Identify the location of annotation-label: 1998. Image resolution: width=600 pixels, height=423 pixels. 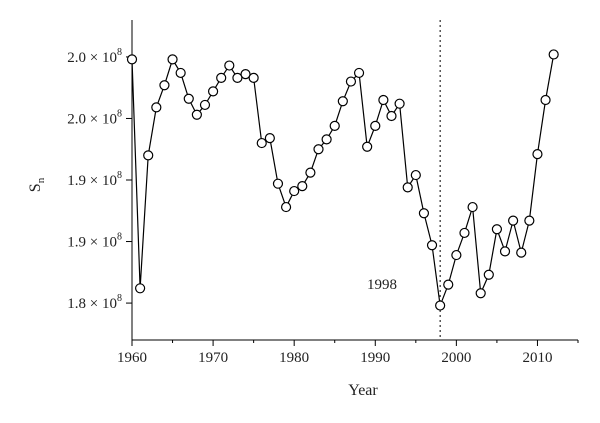
(382, 285).